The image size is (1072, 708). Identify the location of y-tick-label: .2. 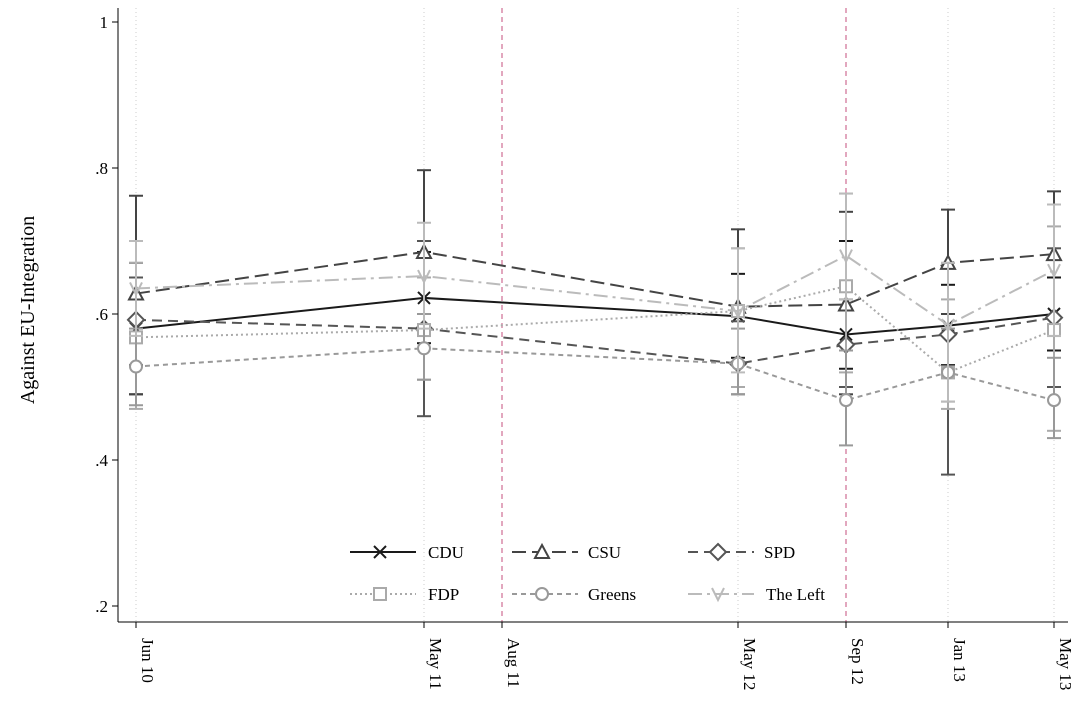
(101, 606).